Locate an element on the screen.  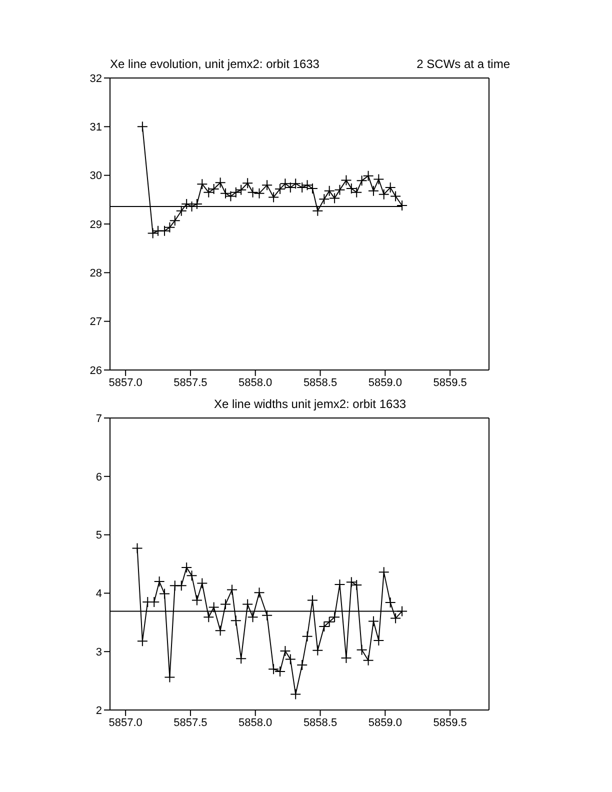
y-tick-label: 6 is located at coordinates (99, 477).